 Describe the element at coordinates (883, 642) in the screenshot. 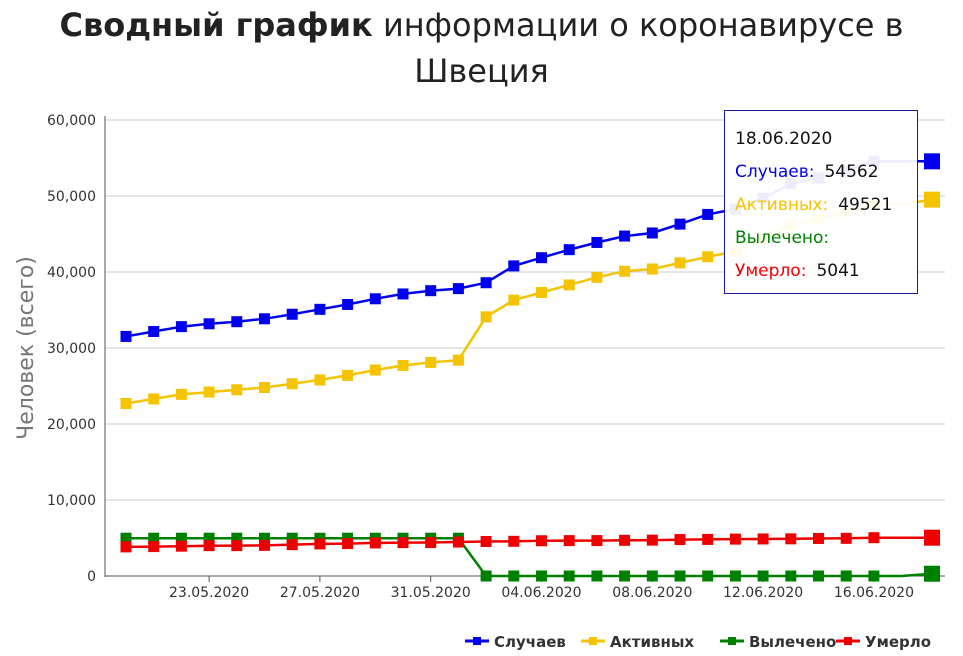

I see `legend-item-deaths: Умерло` at that location.